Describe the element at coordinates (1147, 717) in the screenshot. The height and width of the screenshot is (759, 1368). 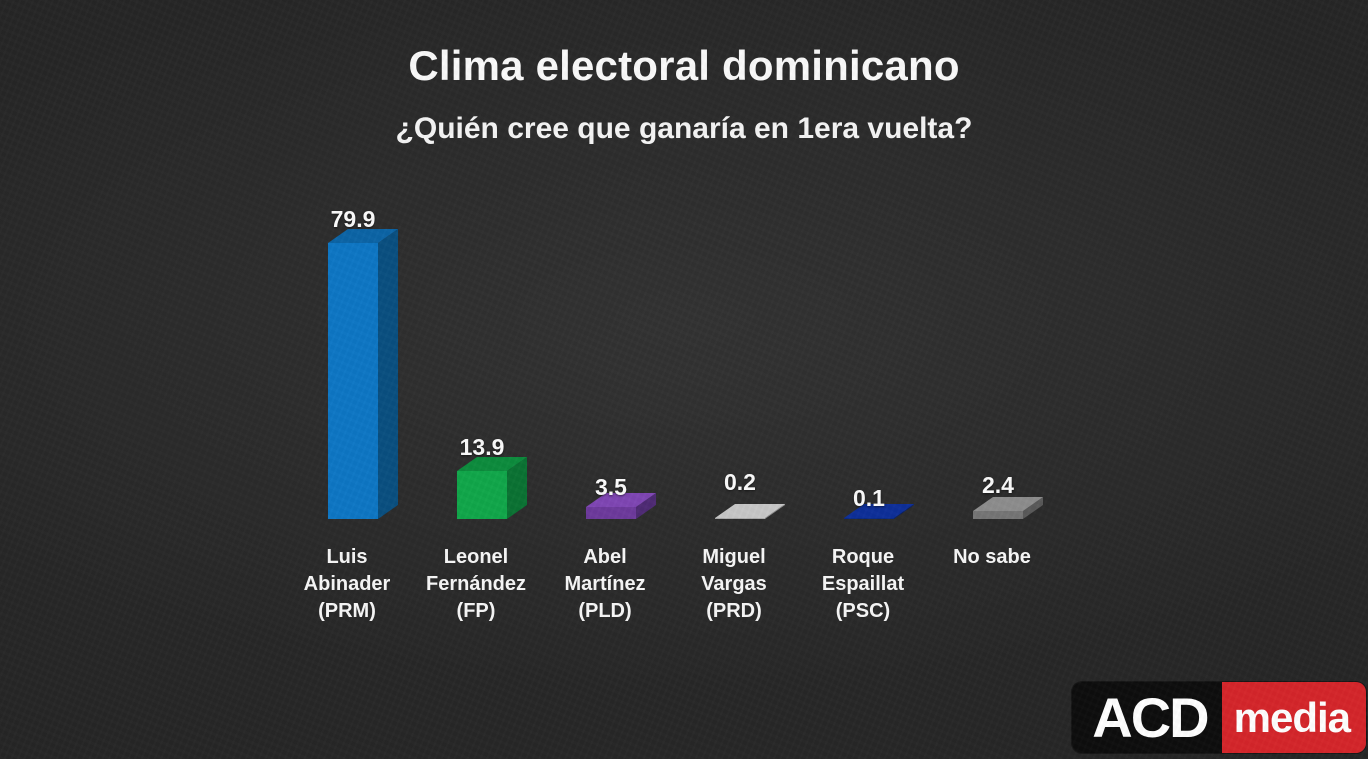
I see `logo-acd-text: ACD` at that location.